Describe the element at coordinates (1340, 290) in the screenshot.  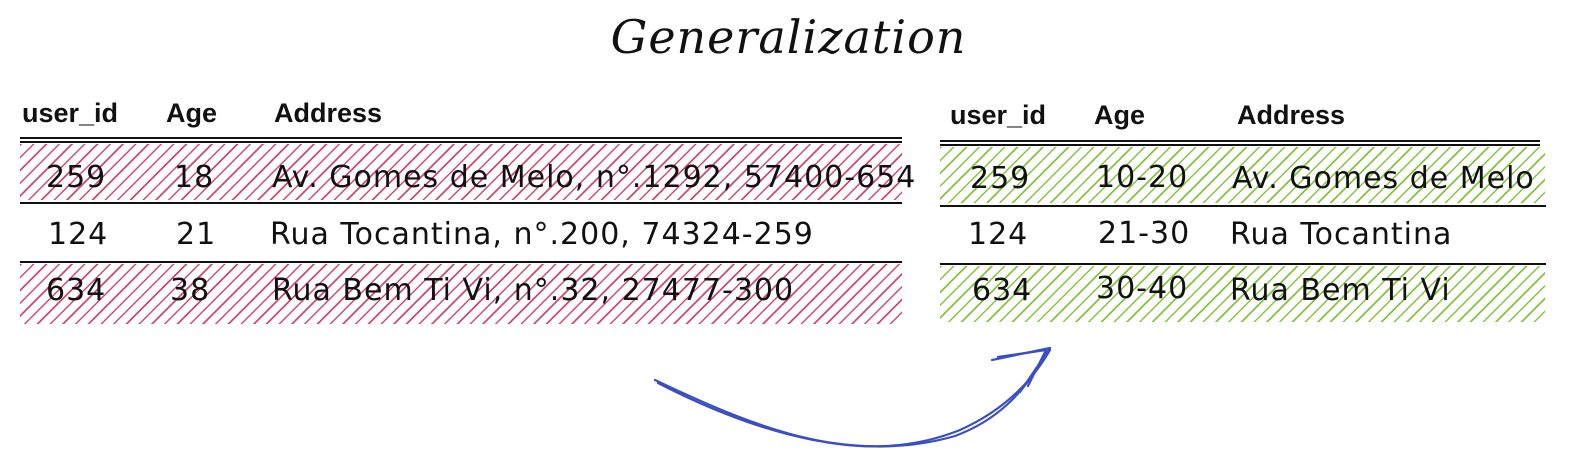
I see `table-cell: Rua Bem Ti Vi` at that location.